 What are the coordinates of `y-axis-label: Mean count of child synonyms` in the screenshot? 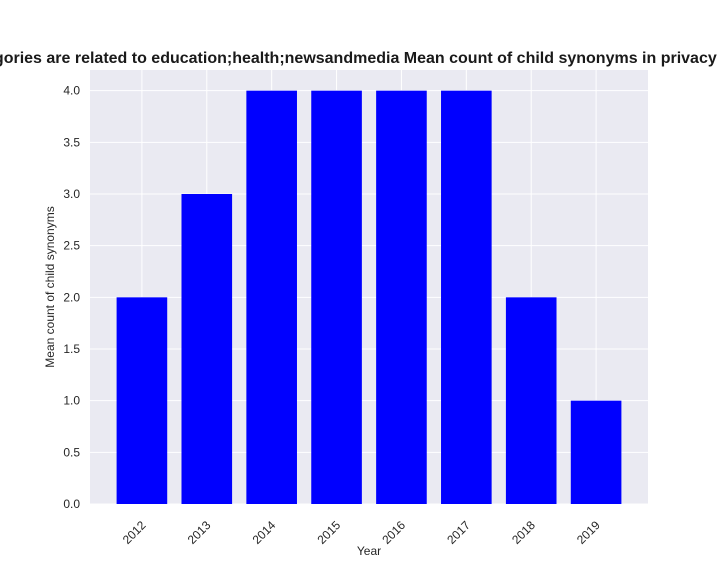 It's located at (50, 286).